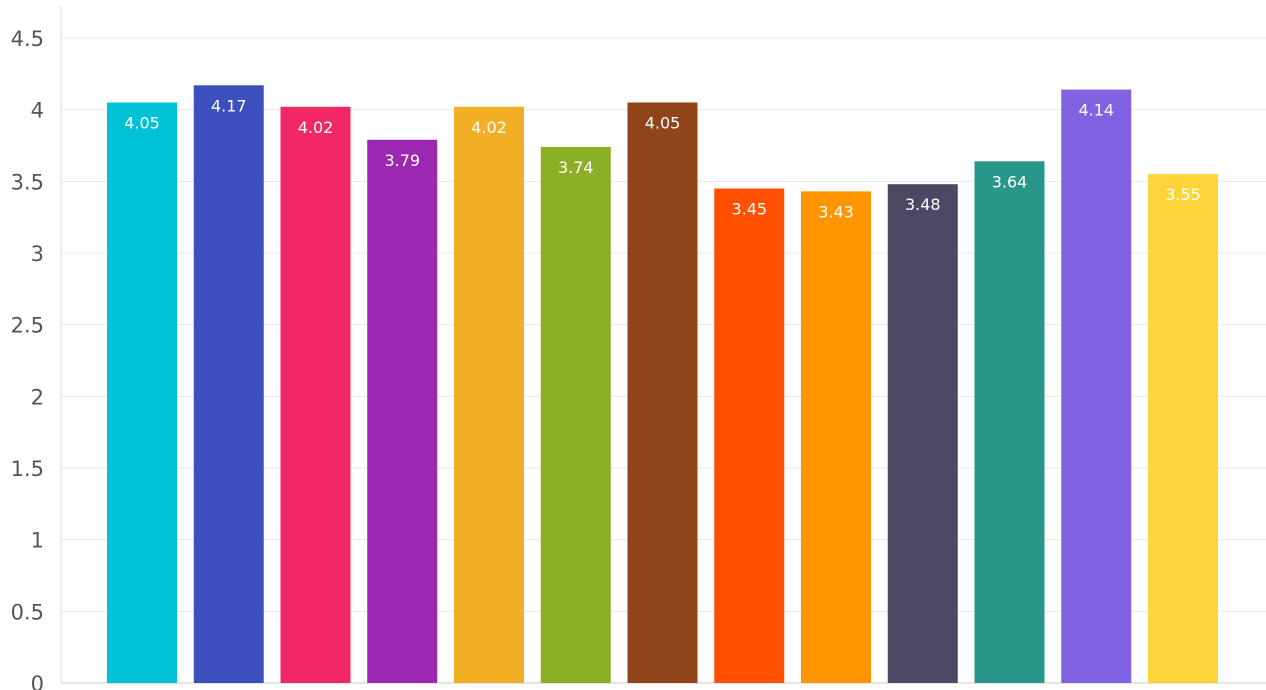  Describe the element at coordinates (27, 612) in the screenshot. I see `y-tick-label: 0.5` at that location.